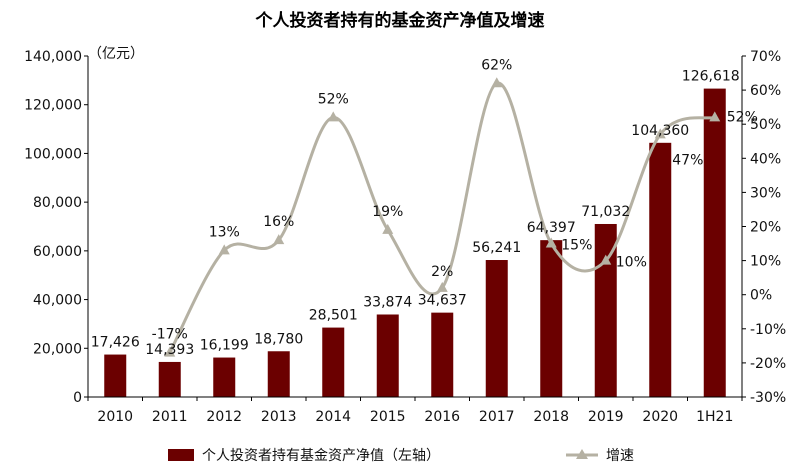 This screenshot has height=476, width=801. Describe the element at coordinates (57, 252) in the screenshot. I see `left-tick-label: 60,000` at that location.